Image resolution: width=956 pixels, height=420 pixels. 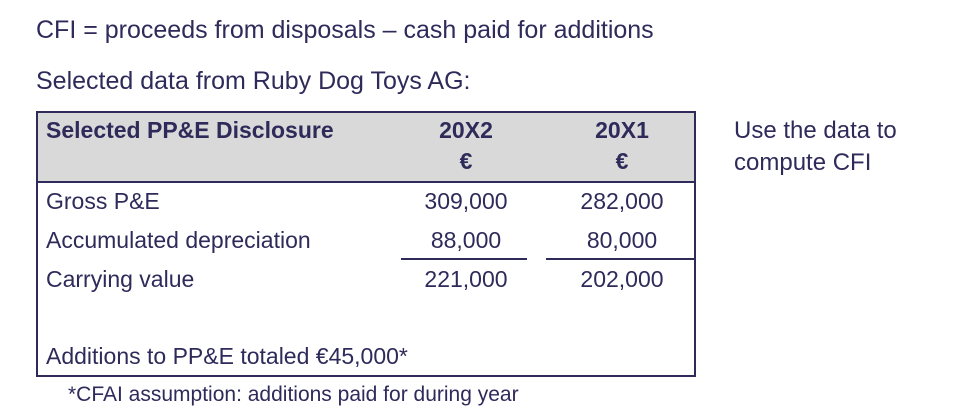 I want to click on header-year-20x1: 20X1, so click(x=622, y=130).